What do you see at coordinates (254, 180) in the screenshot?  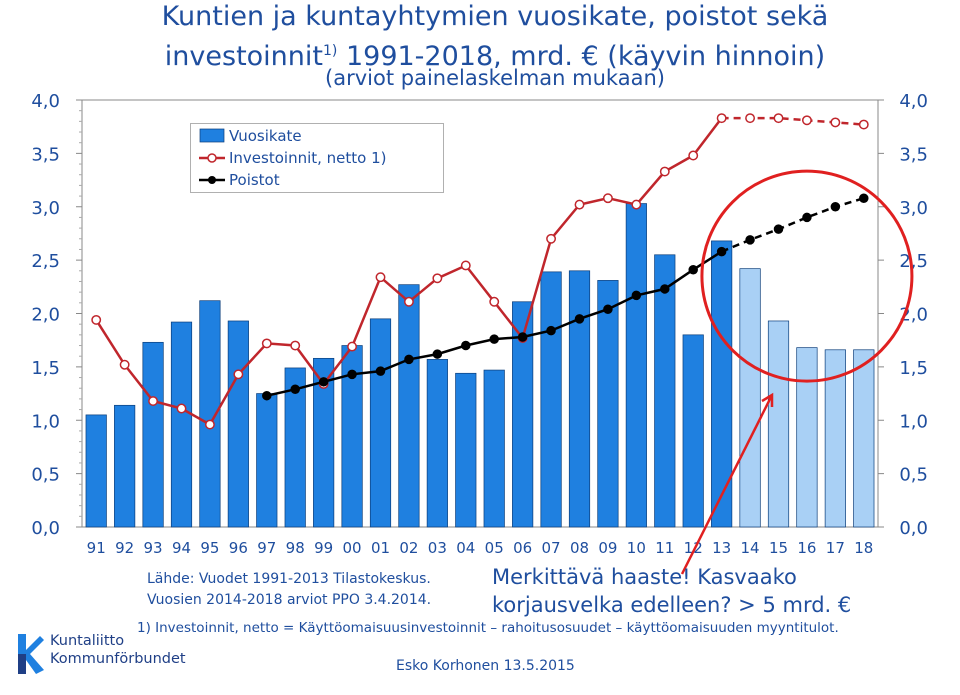 I see `legend-label-poistot: Poistot` at bounding box center [254, 180].